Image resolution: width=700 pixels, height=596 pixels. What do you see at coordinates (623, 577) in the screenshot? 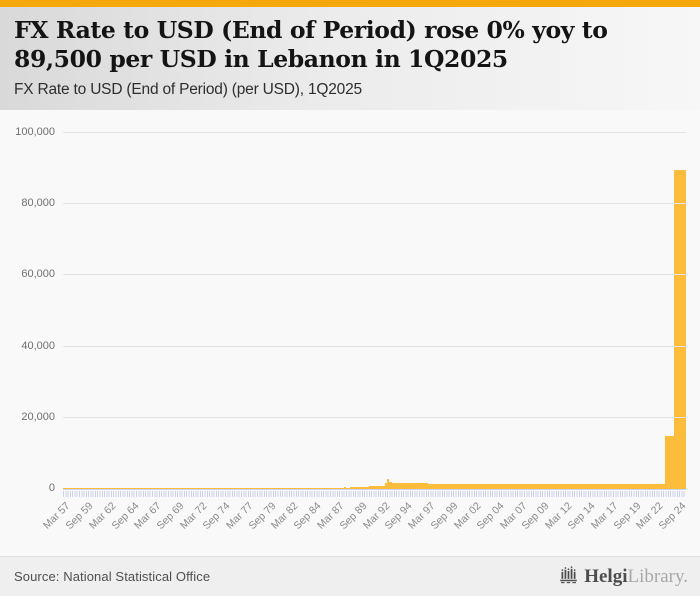
I see `helgilibrary-logo: HelgiLibrary.` at bounding box center [623, 577].